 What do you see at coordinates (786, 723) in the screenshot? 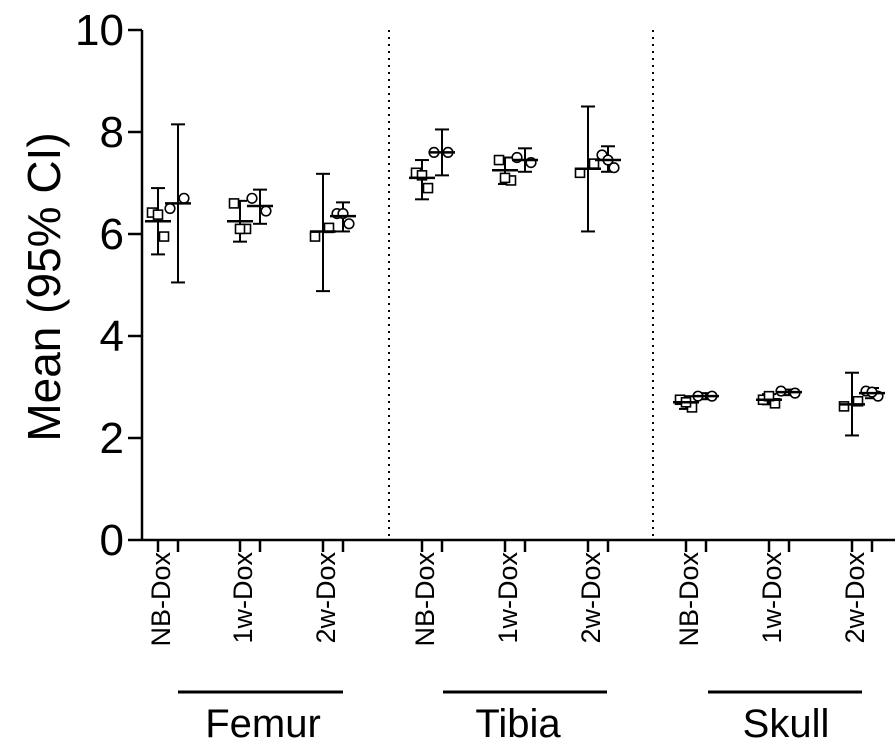
I see `group-label: Skull` at bounding box center [786, 723].